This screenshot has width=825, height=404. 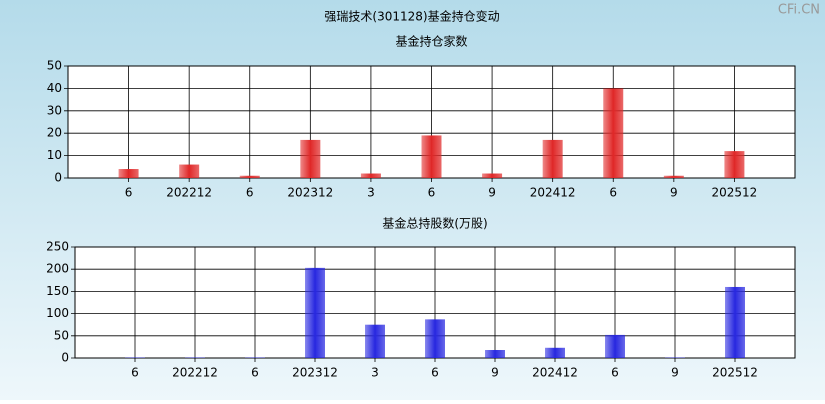 I want to click on y-tick-label: 250, so click(x=57, y=247).